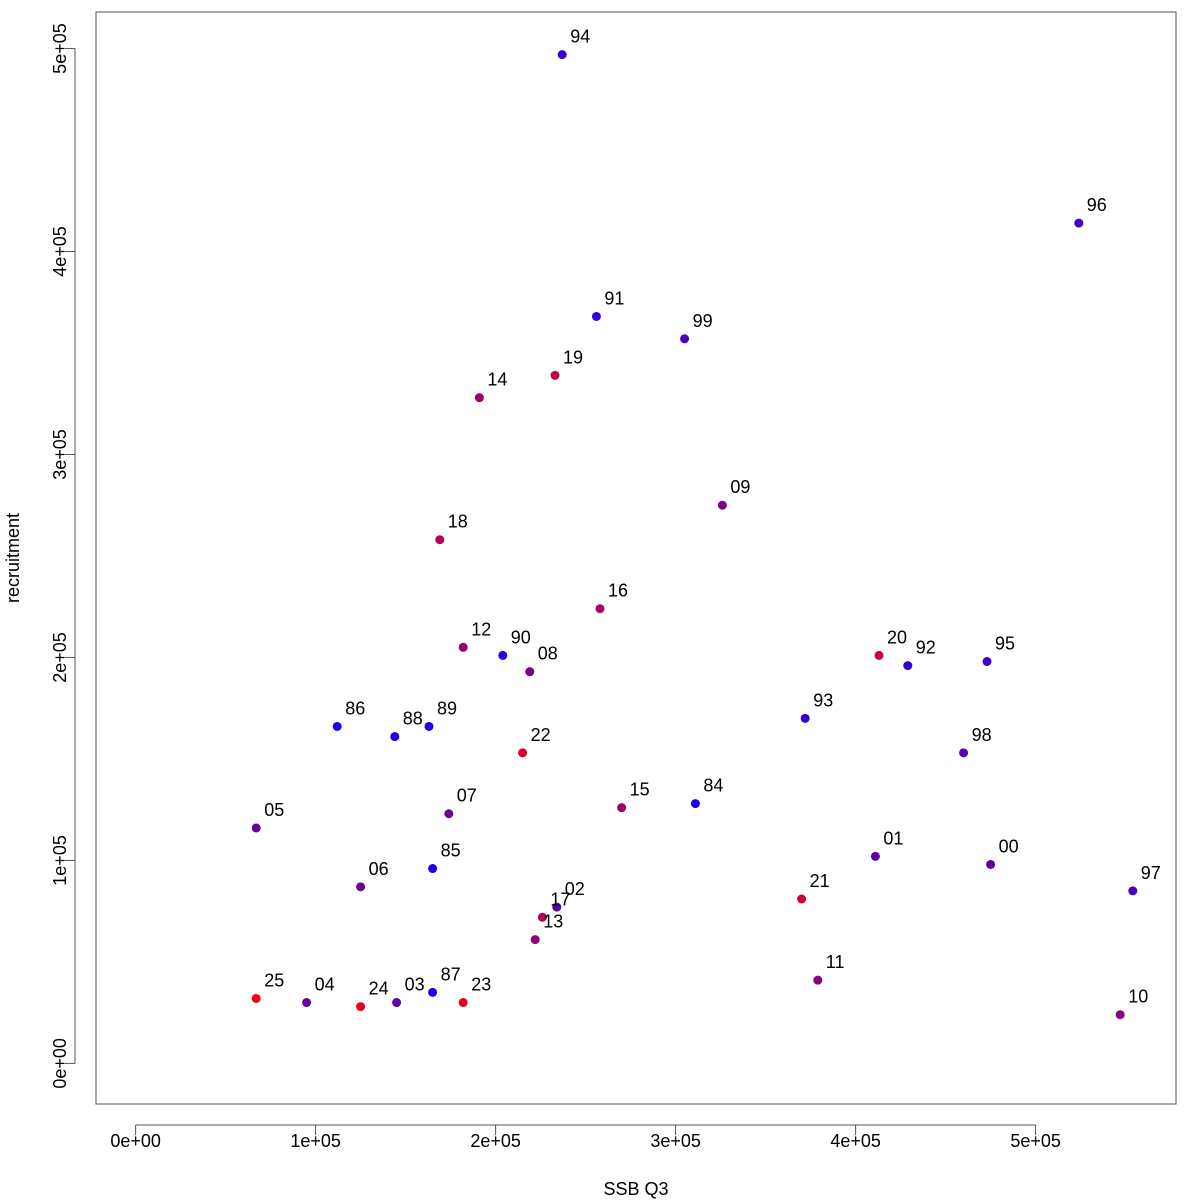  What do you see at coordinates (415, 985) in the screenshot?
I see `data-label: 03` at bounding box center [415, 985].